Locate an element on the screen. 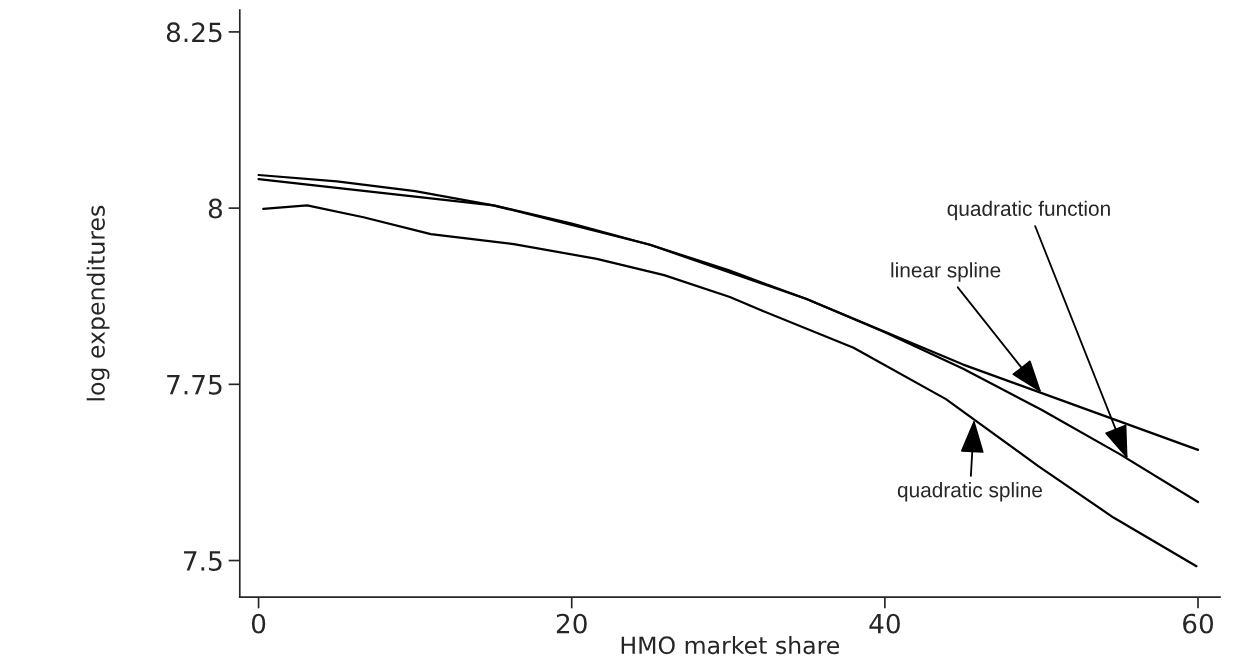 Image resolution: width=1236 pixels, height=671 pixels. x-tick-label: 40 is located at coordinates (884, 623).